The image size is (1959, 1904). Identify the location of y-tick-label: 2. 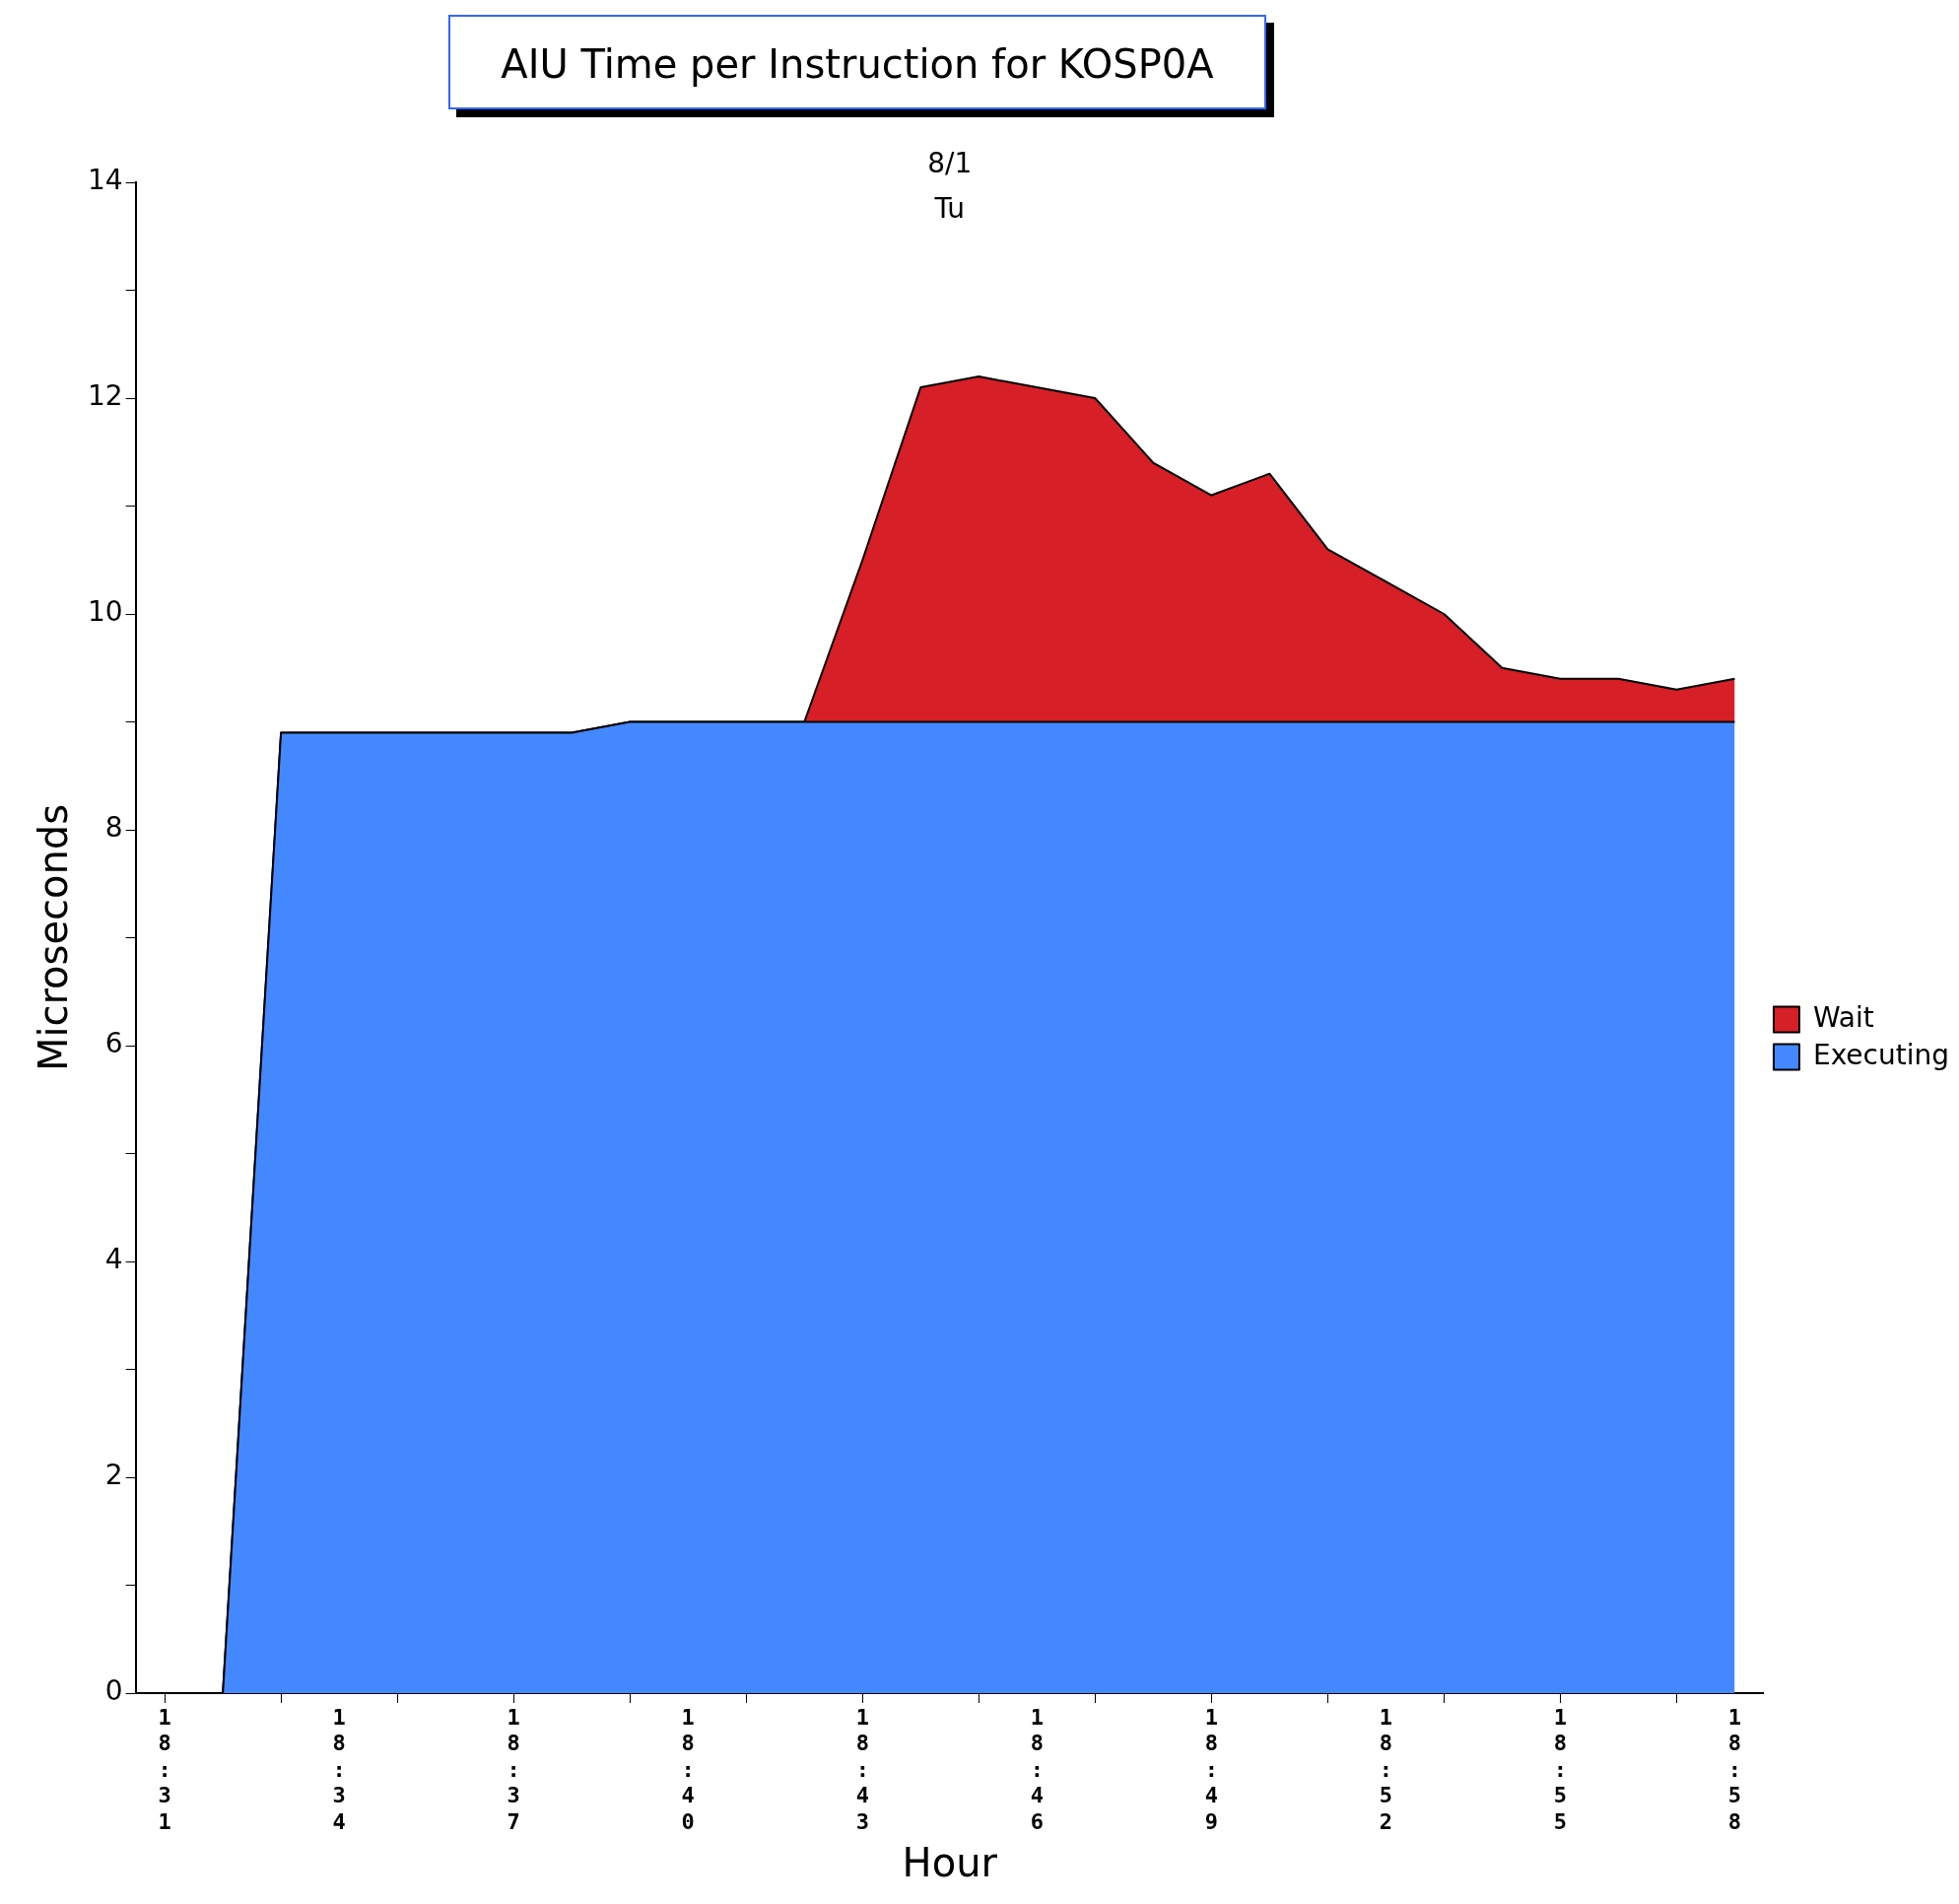
(113, 1475).